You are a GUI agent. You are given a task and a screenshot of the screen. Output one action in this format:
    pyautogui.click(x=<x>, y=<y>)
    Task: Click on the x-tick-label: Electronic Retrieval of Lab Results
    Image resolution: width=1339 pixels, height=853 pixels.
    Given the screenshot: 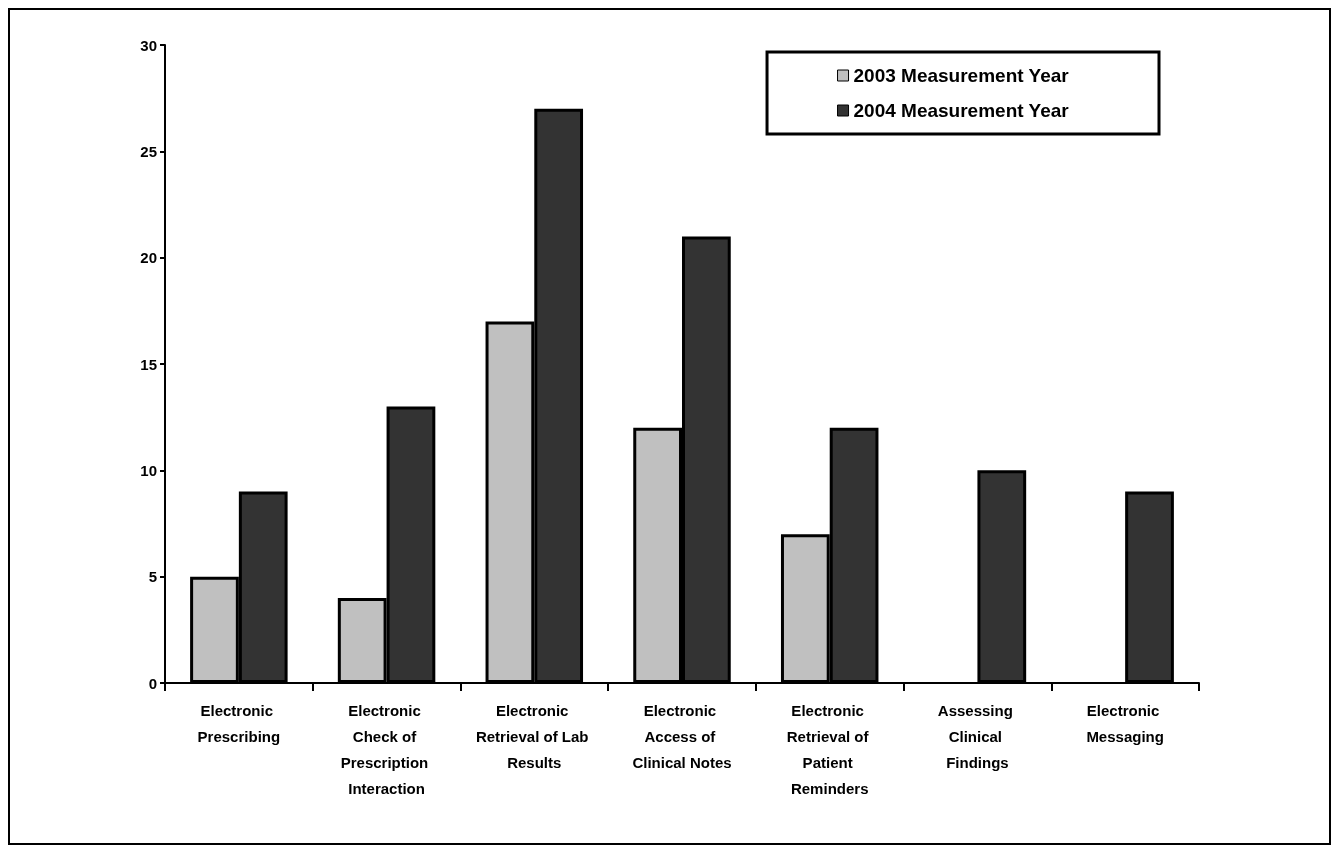 What is the action you would take?
    pyautogui.click(x=534, y=736)
    